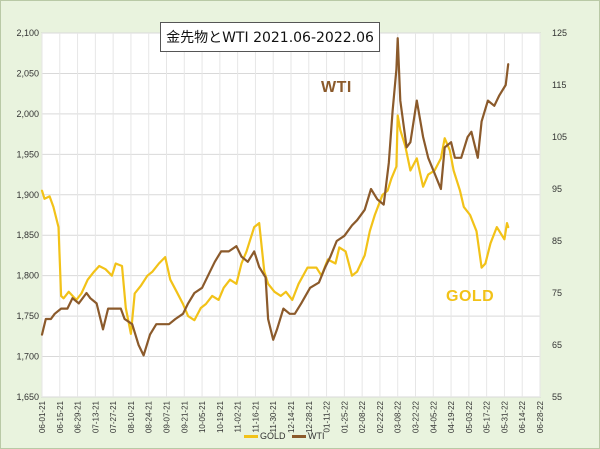 The height and width of the screenshot is (449, 600). What do you see at coordinates (416, 416) in the screenshot?
I see `x-tick-label: 03-22-22` at bounding box center [416, 416].